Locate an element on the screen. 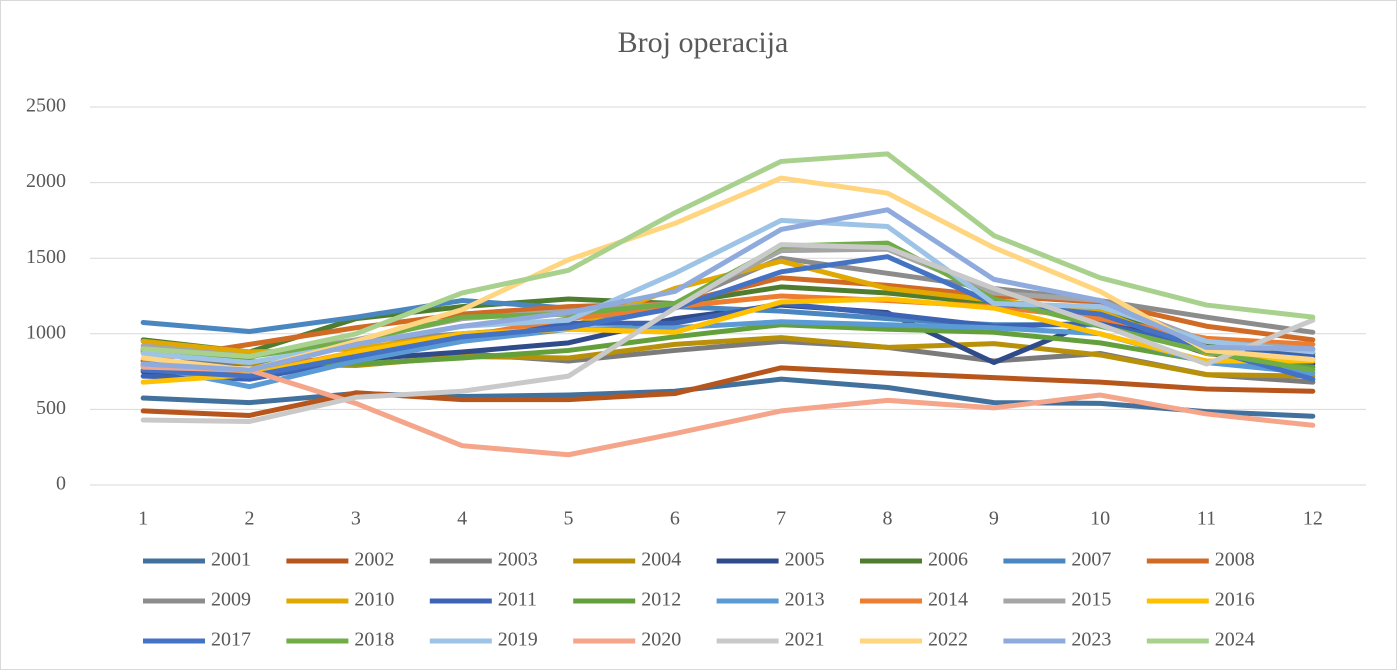 The width and height of the screenshot is (1397, 670). legend-label: 2008 is located at coordinates (1235, 560).